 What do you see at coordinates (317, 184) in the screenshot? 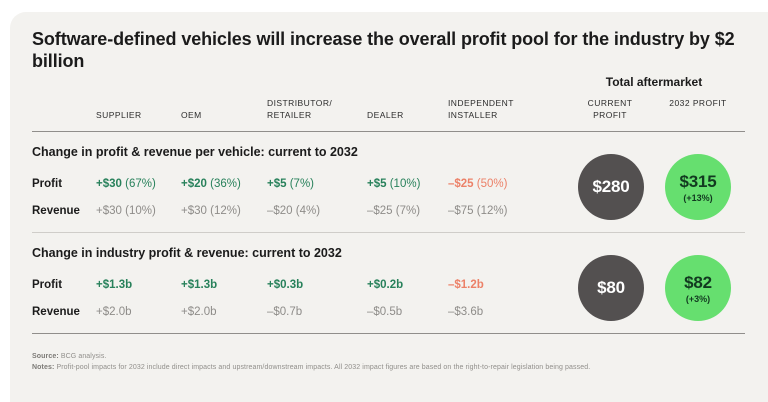
I see `value-cell: +$5 (7%)` at bounding box center [317, 184].